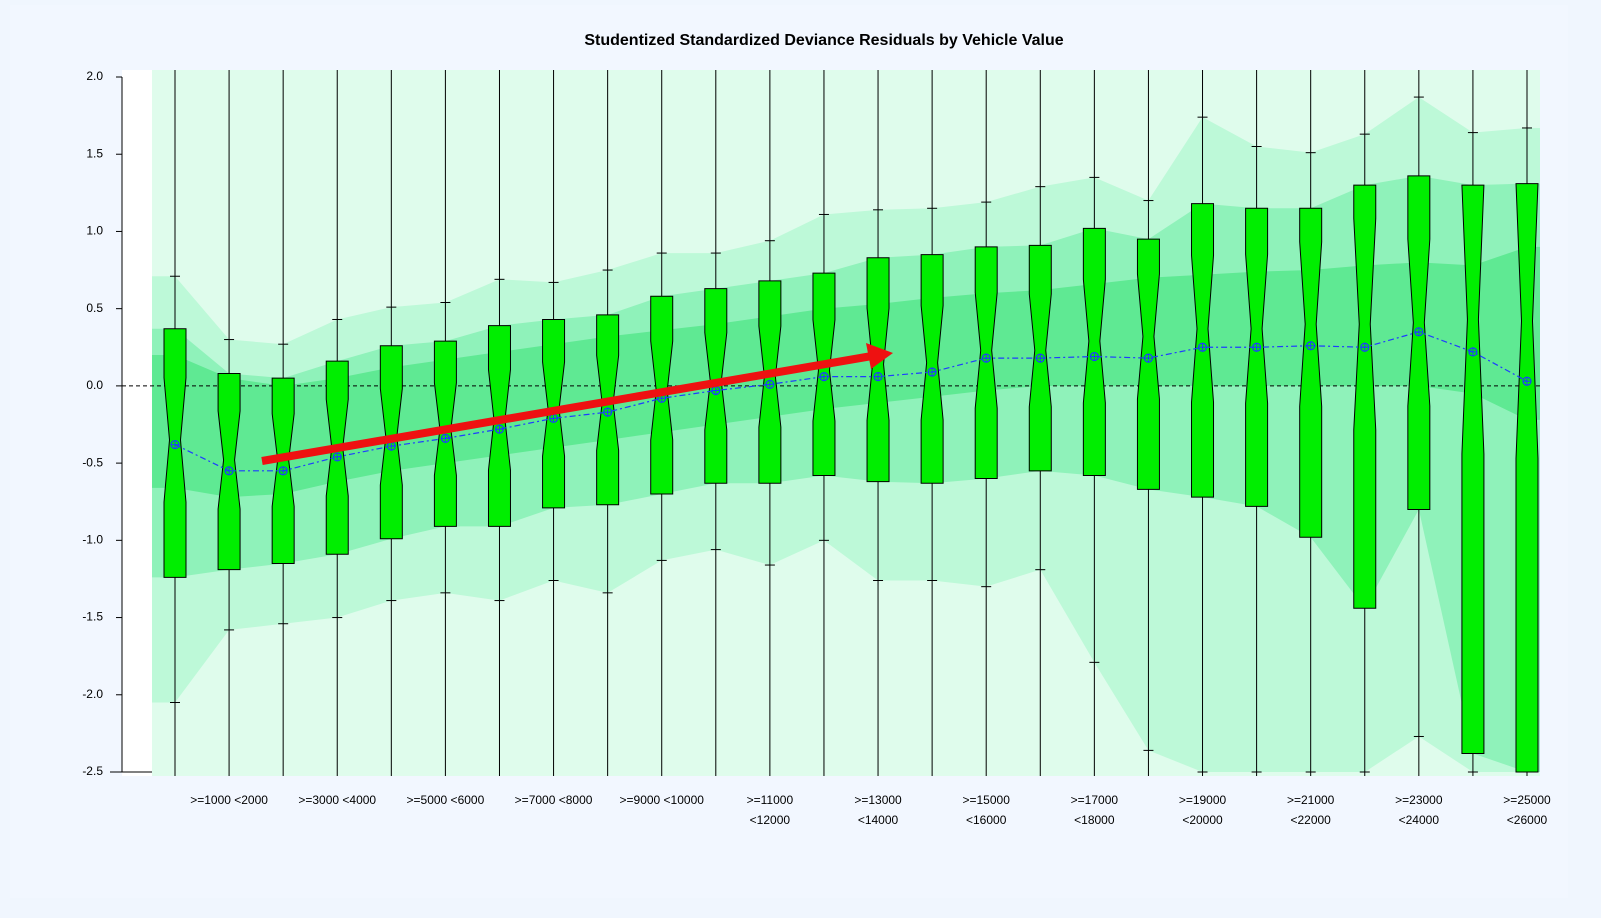  I want to click on mean-line, so click(851, 401).